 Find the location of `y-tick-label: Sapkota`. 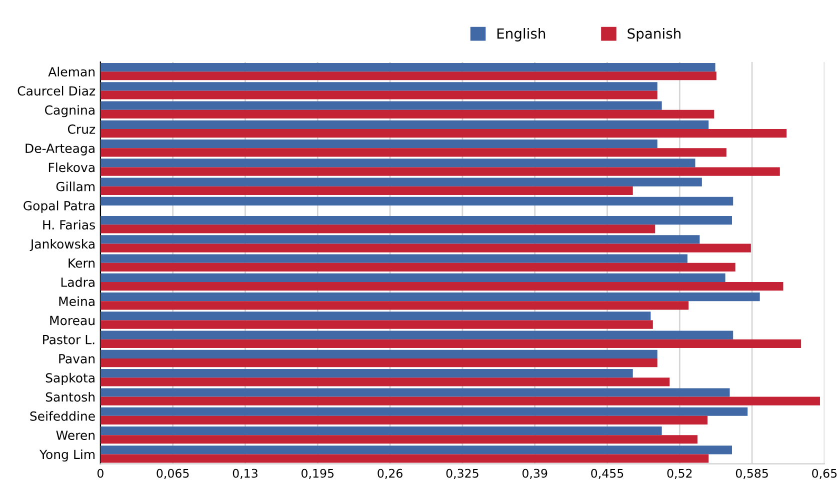

y-tick-label: Sapkota is located at coordinates (70, 379).